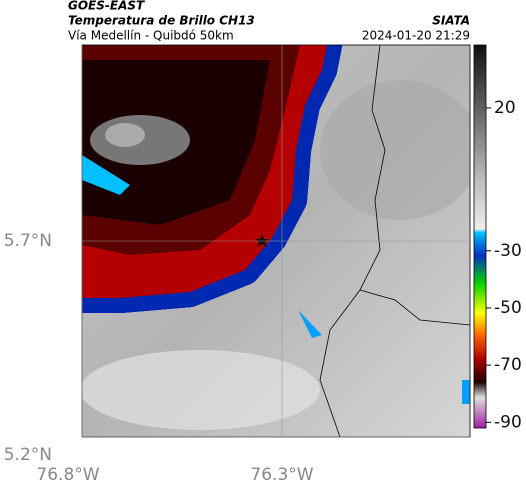  Describe the element at coordinates (416, 36) in the screenshot. I see `datetime: 2024-01-20 21:29` at that location.